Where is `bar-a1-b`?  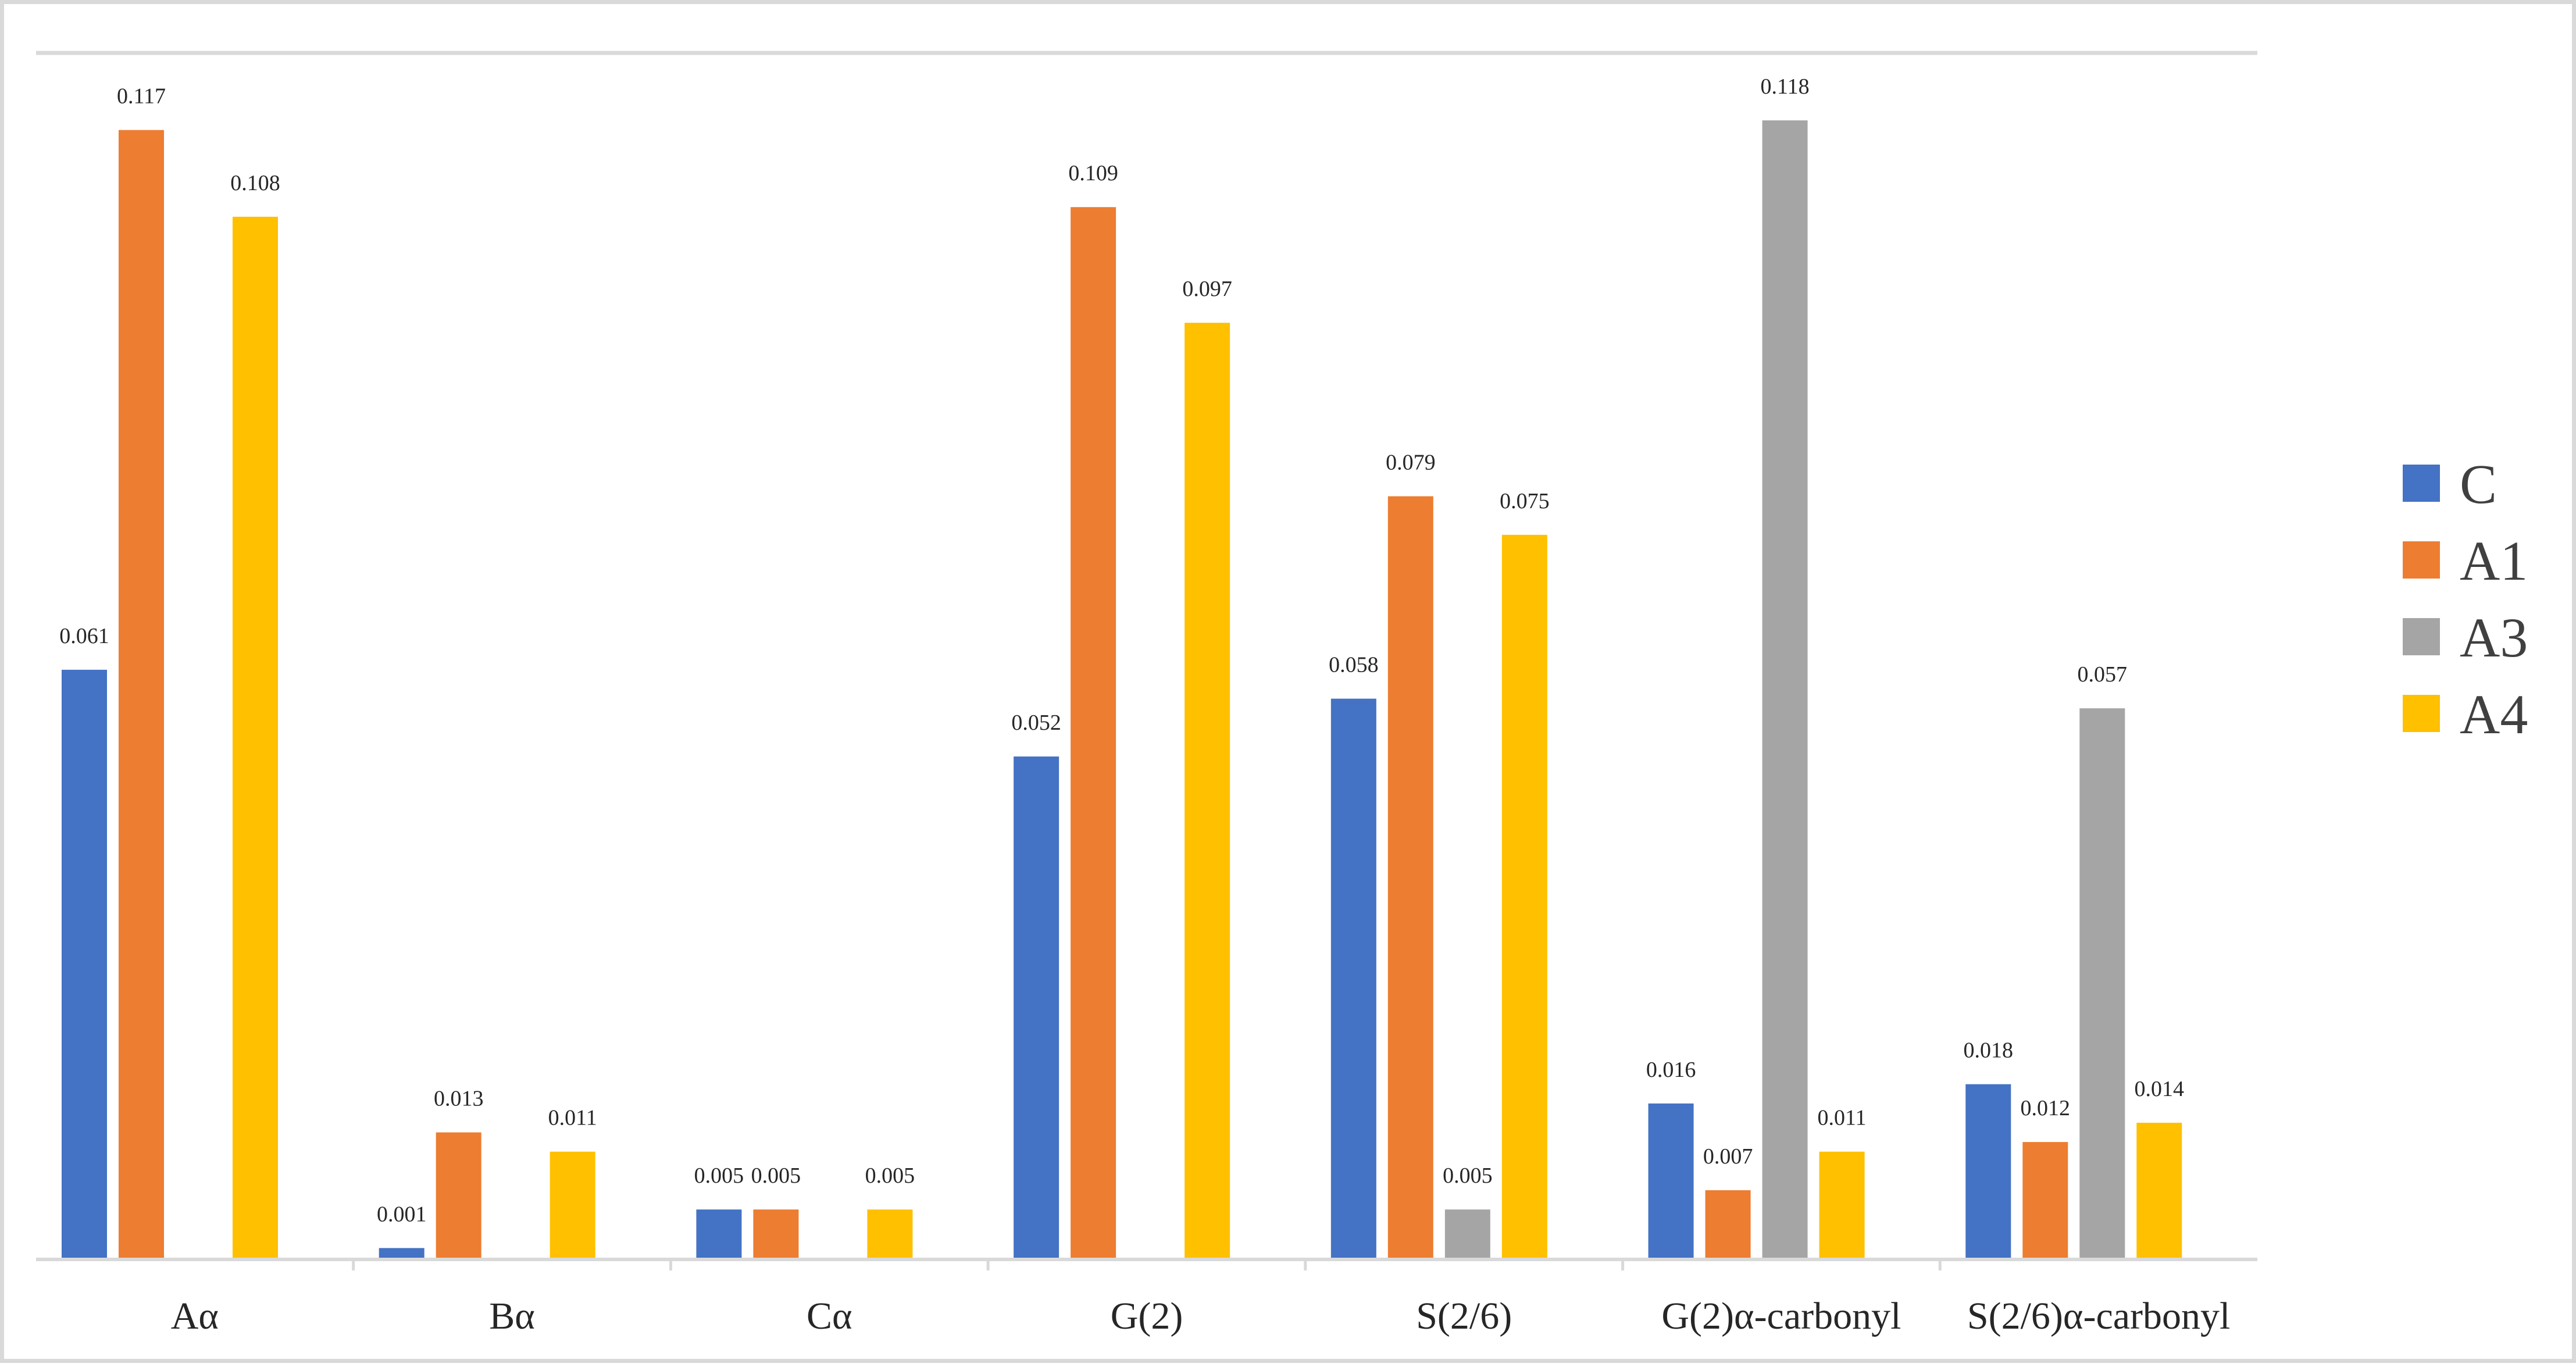
bar-a1-b is located at coordinates (459, 1195).